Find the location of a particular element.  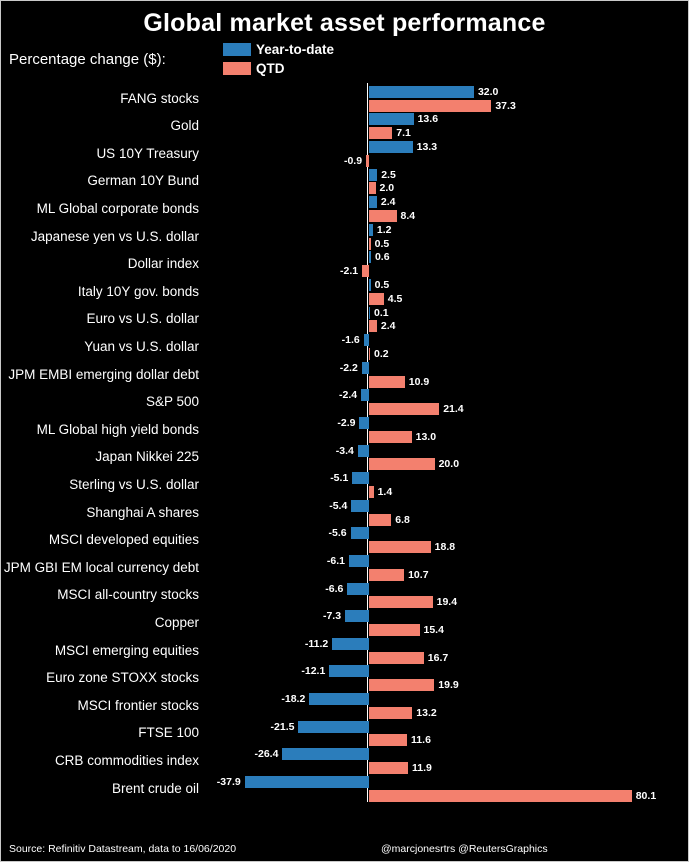

category-label: MSCI developed equities is located at coordinates (123, 540).